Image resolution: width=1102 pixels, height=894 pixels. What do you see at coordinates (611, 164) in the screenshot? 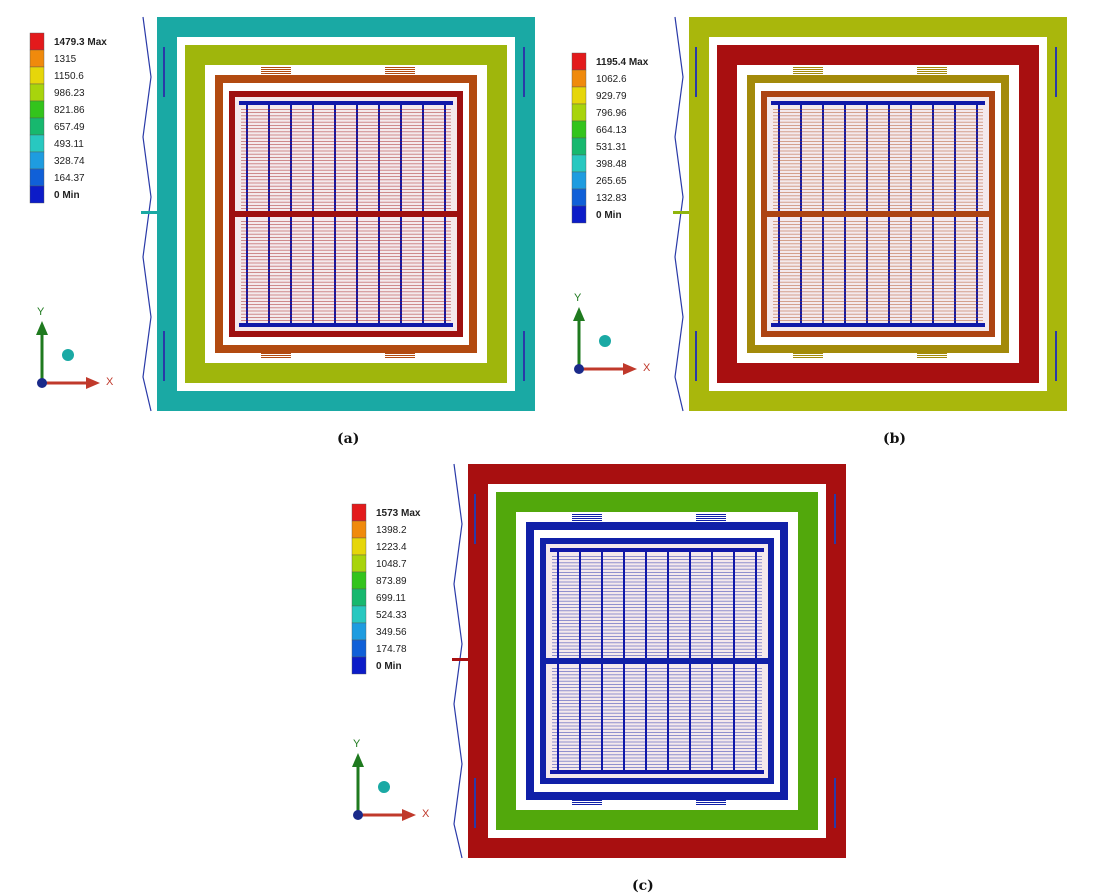
I see `legend-b-value-6: 398.48` at bounding box center [611, 164].